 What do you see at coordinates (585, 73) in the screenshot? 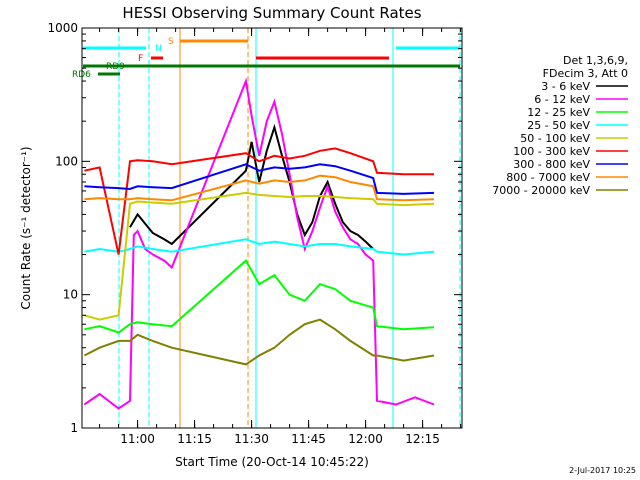
I see `legend-header-attenuator: FDecim 3, Att 0` at bounding box center [585, 73].